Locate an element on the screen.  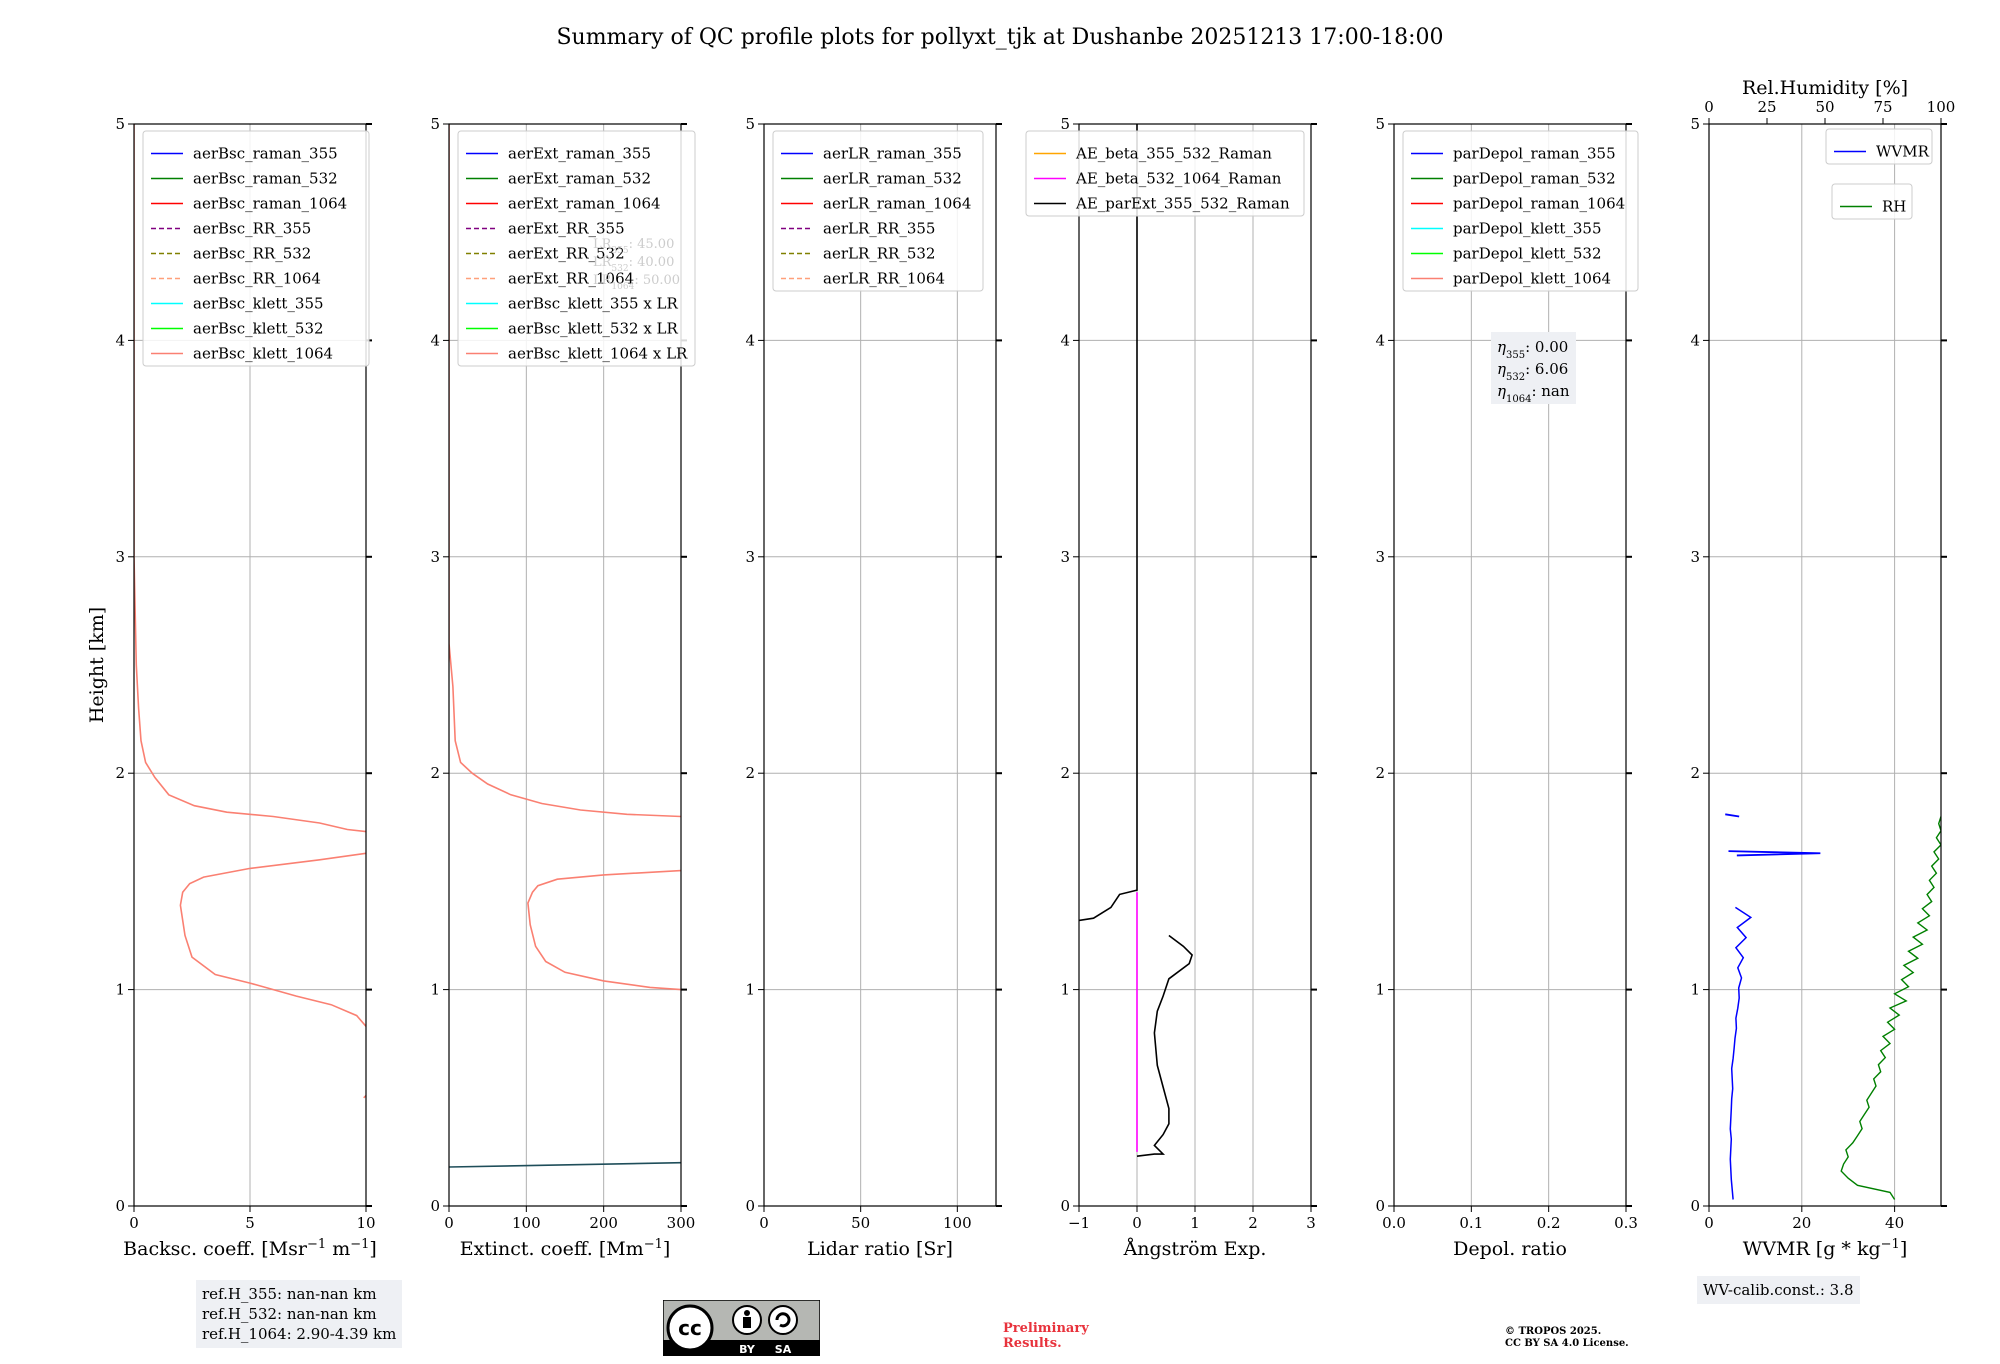
license-sa-label: SA is located at coordinates (783, 1349).